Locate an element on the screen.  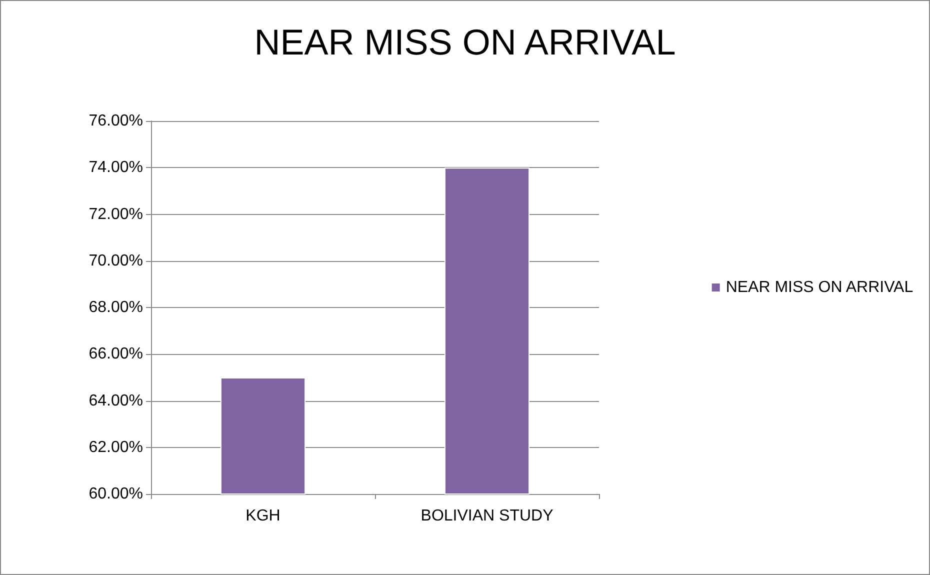
y-tick-label: 68.00% is located at coordinates (115, 307).